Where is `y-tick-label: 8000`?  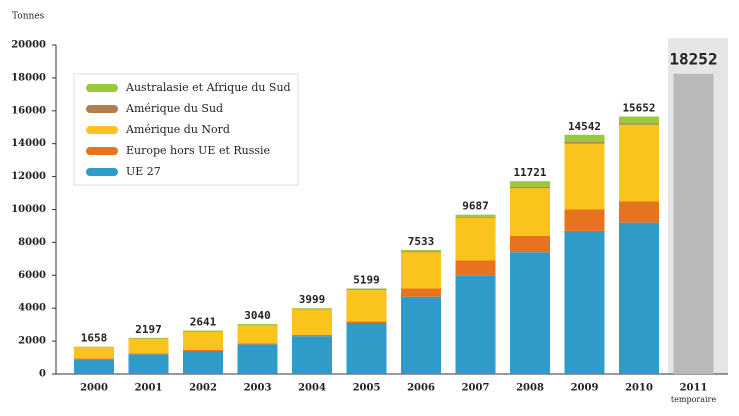
y-tick-label: 8000 is located at coordinates (32, 242).